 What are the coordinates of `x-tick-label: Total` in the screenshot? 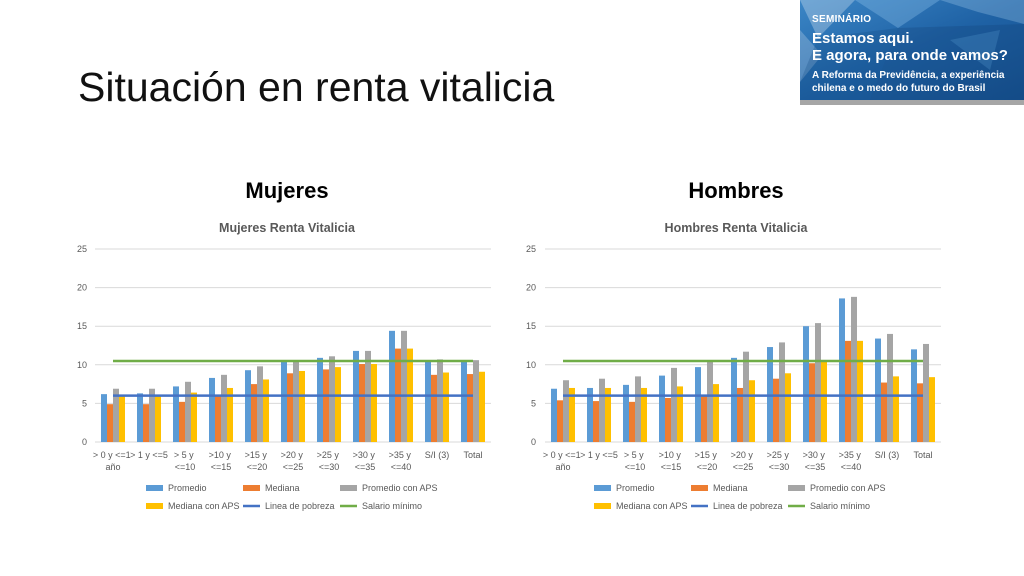 It's located at (472, 455).